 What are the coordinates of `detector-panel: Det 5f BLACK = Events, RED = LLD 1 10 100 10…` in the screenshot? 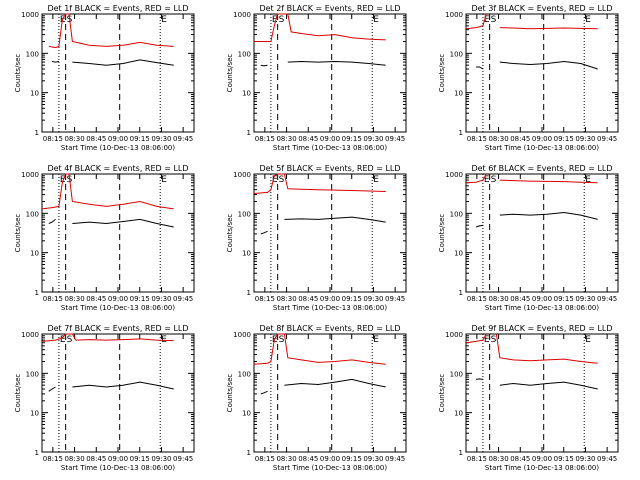 It's located at (316, 238).